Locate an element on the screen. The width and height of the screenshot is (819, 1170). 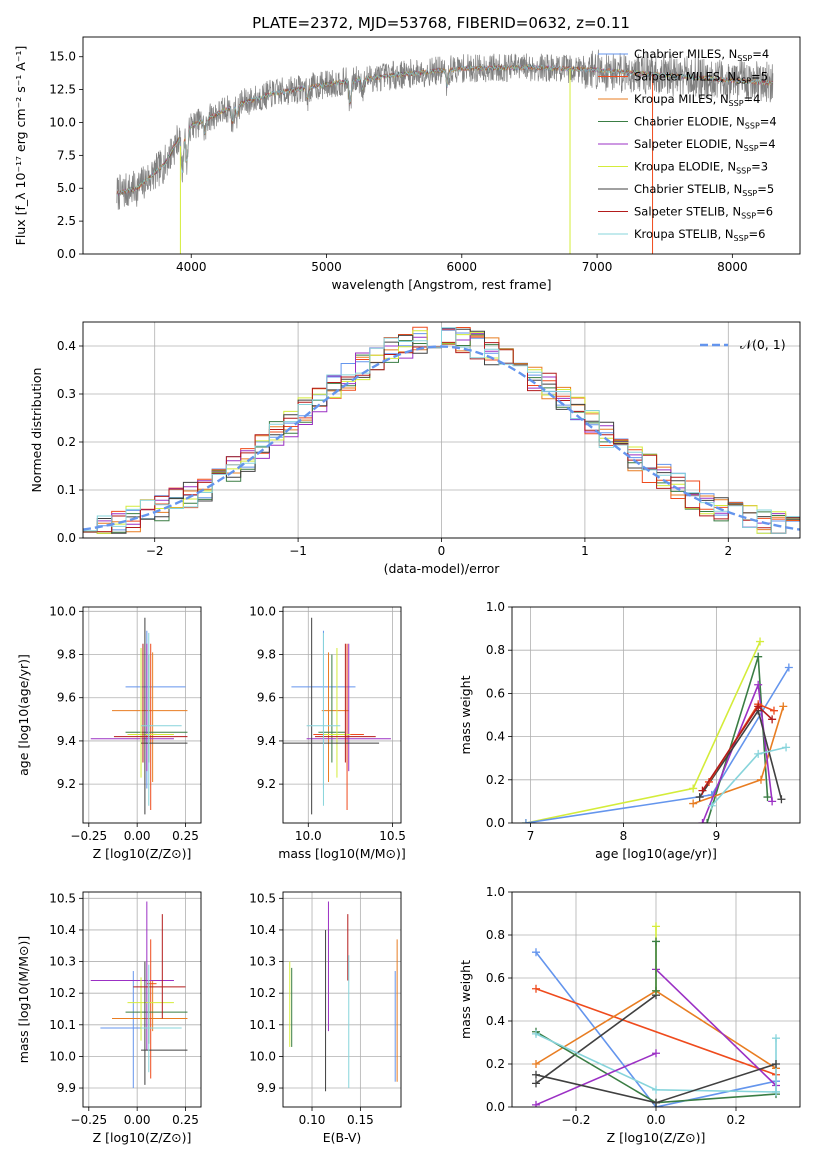
axis-label-x: E(B-V) is located at coordinates (342, 1137).